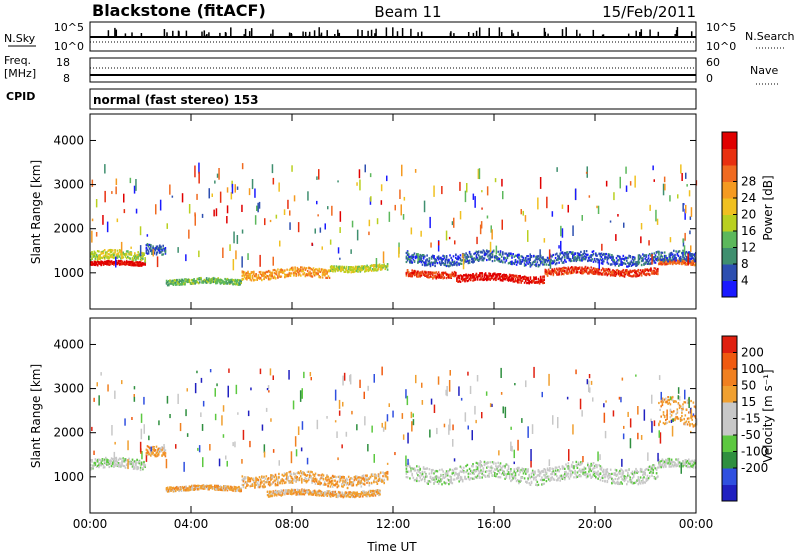 The width and height of the screenshot is (800, 554). I want to click on colorbar-tick-label: 28, so click(748, 182).